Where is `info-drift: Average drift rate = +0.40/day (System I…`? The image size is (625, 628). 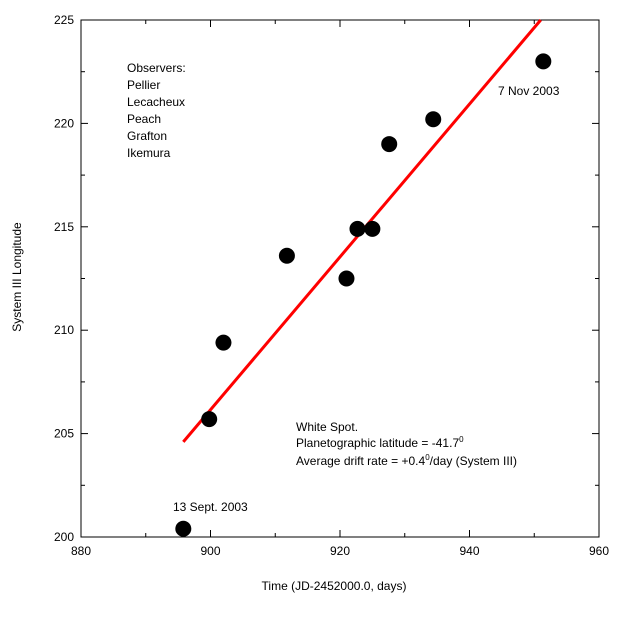
info-drift: Average drift rate = +0.40/day (System I… is located at coordinates (406, 460).